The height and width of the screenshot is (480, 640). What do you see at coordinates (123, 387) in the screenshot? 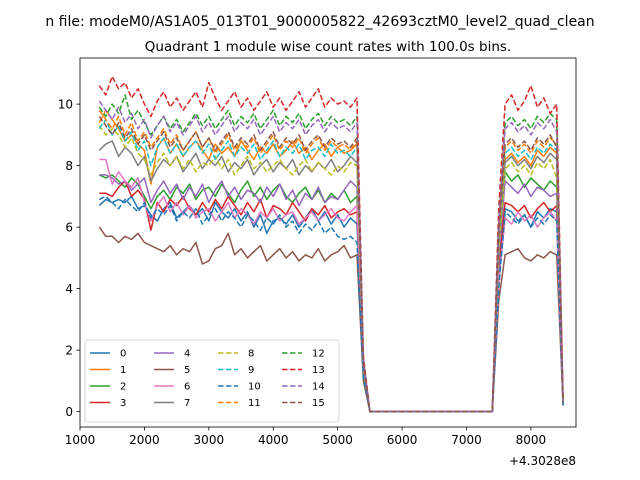
I see `legend-label-2: 2` at bounding box center [123, 387].